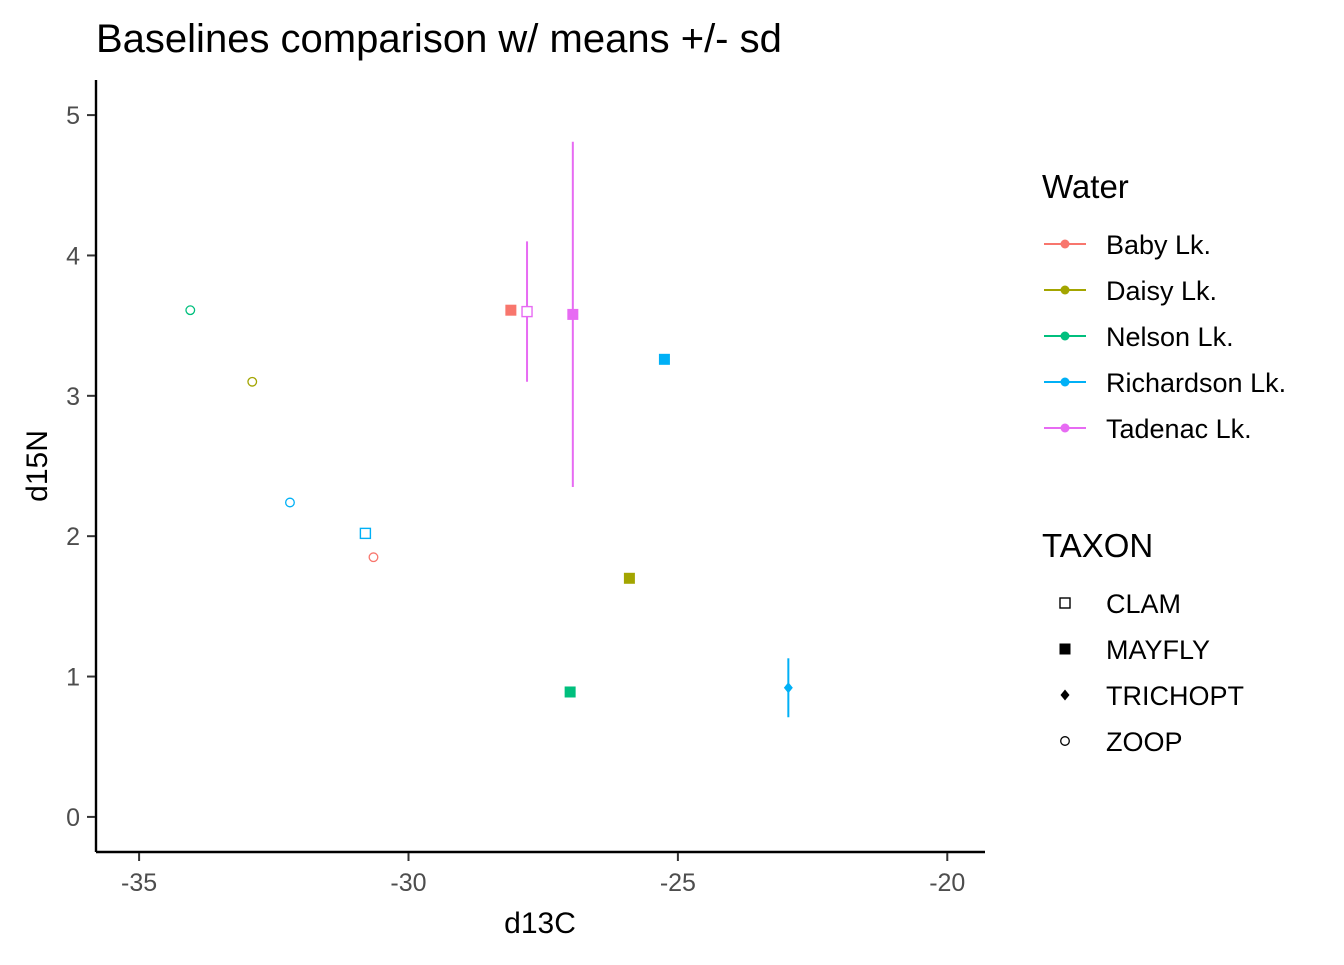 The width and height of the screenshot is (1344, 965). Describe the element at coordinates (139, 883) in the screenshot. I see `x-tick-label: -35` at that location.